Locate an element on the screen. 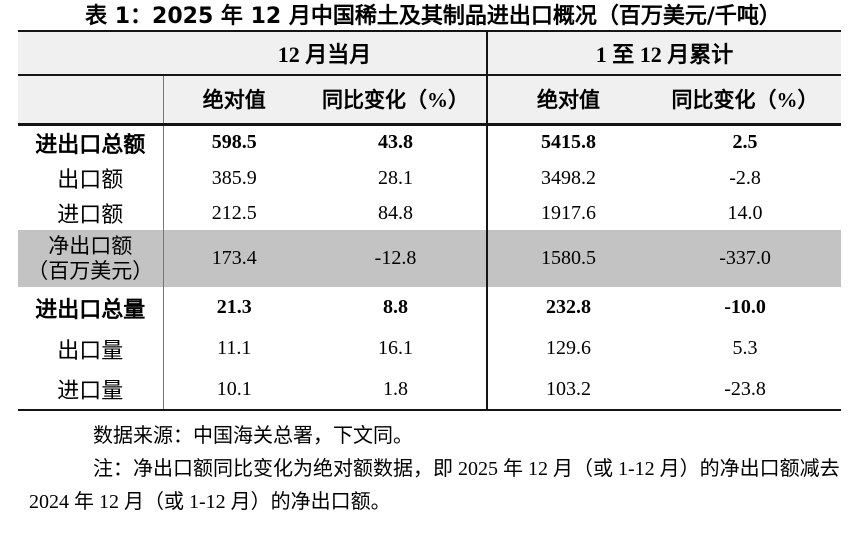 The image size is (866, 540). cell-value: 16.1 is located at coordinates (395, 348).